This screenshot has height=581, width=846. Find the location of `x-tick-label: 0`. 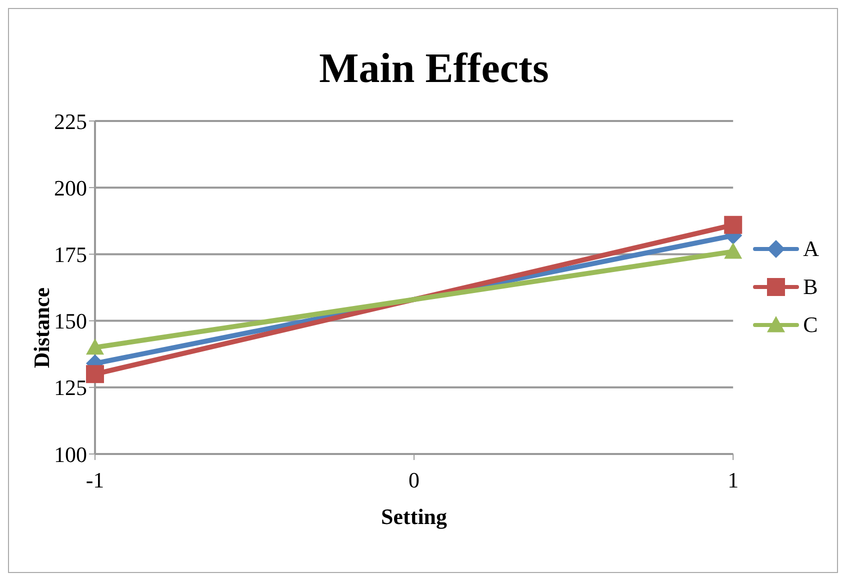

x-tick-label: 0 is located at coordinates (414, 480).